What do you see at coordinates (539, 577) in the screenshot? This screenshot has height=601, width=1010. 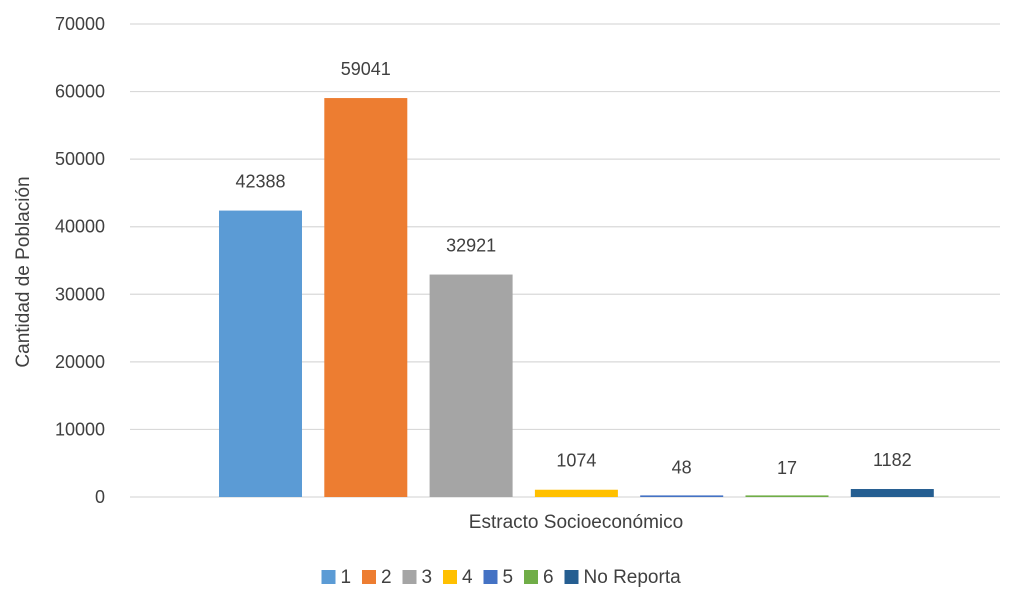 I see `legend-item: 6` at bounding box center [539, 577].